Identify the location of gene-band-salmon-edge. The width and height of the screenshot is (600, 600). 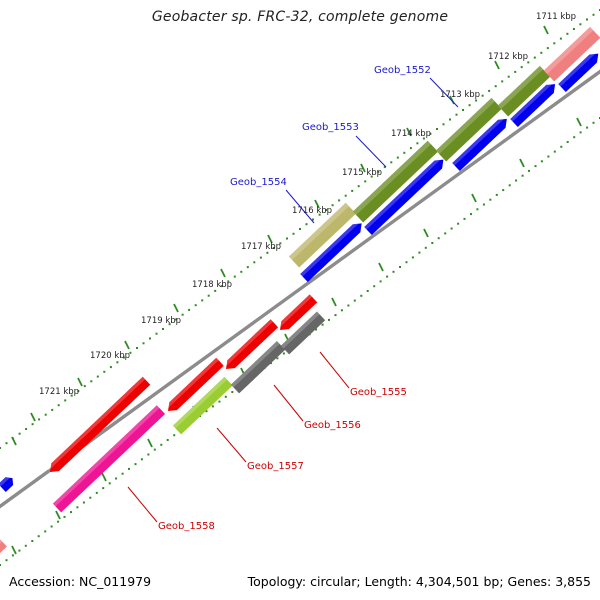
(3, 546).